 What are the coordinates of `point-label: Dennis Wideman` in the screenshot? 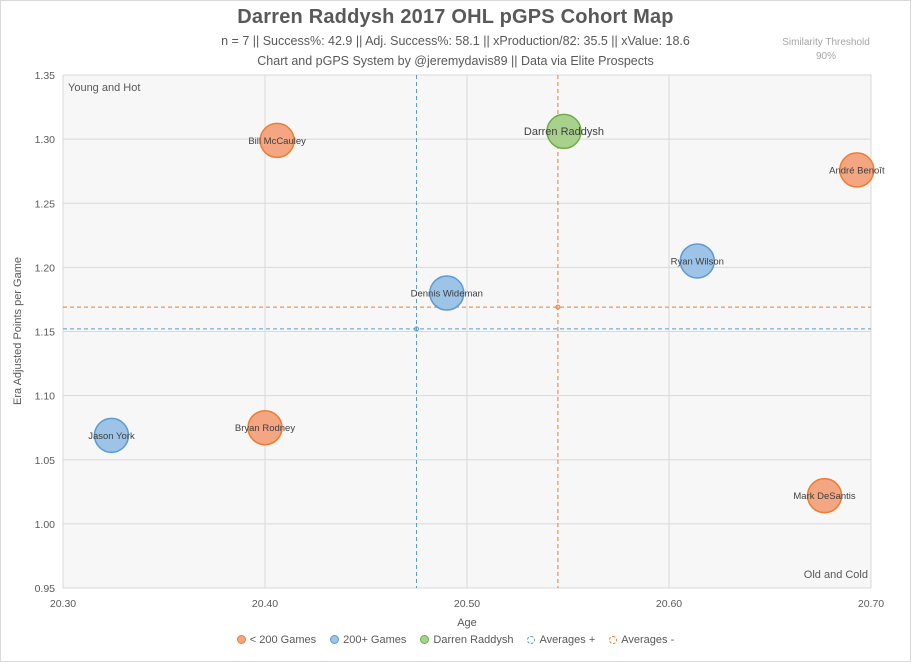 It's located at (447, 294).